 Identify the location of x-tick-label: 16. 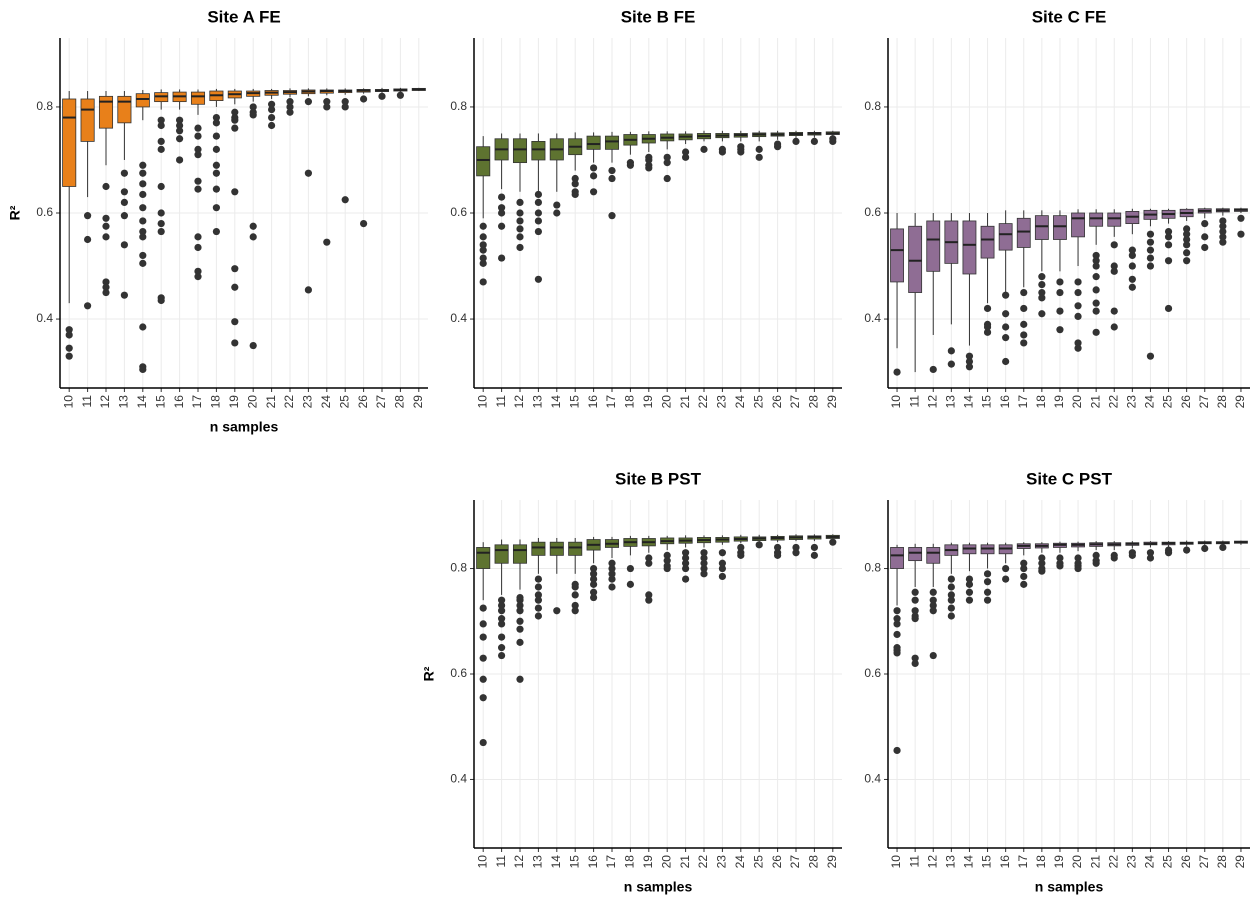
(179, 402).